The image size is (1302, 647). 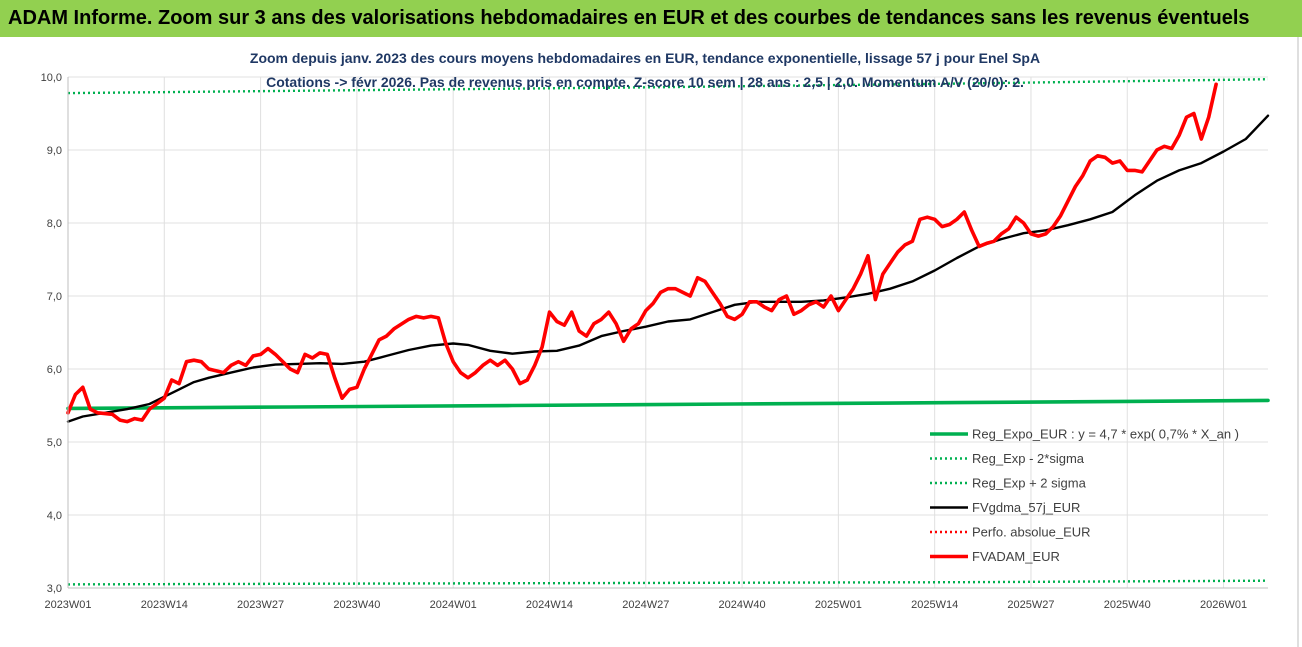 I want to click on legend-label: FVgdma_57j_EUR, so click(x=1026, y=507).